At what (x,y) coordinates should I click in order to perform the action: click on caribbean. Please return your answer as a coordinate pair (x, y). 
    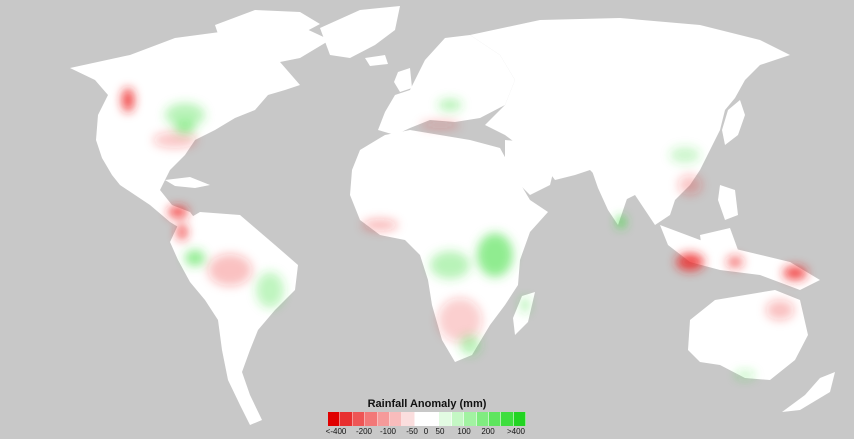
    Looking at the image, I should click on (187, 182).